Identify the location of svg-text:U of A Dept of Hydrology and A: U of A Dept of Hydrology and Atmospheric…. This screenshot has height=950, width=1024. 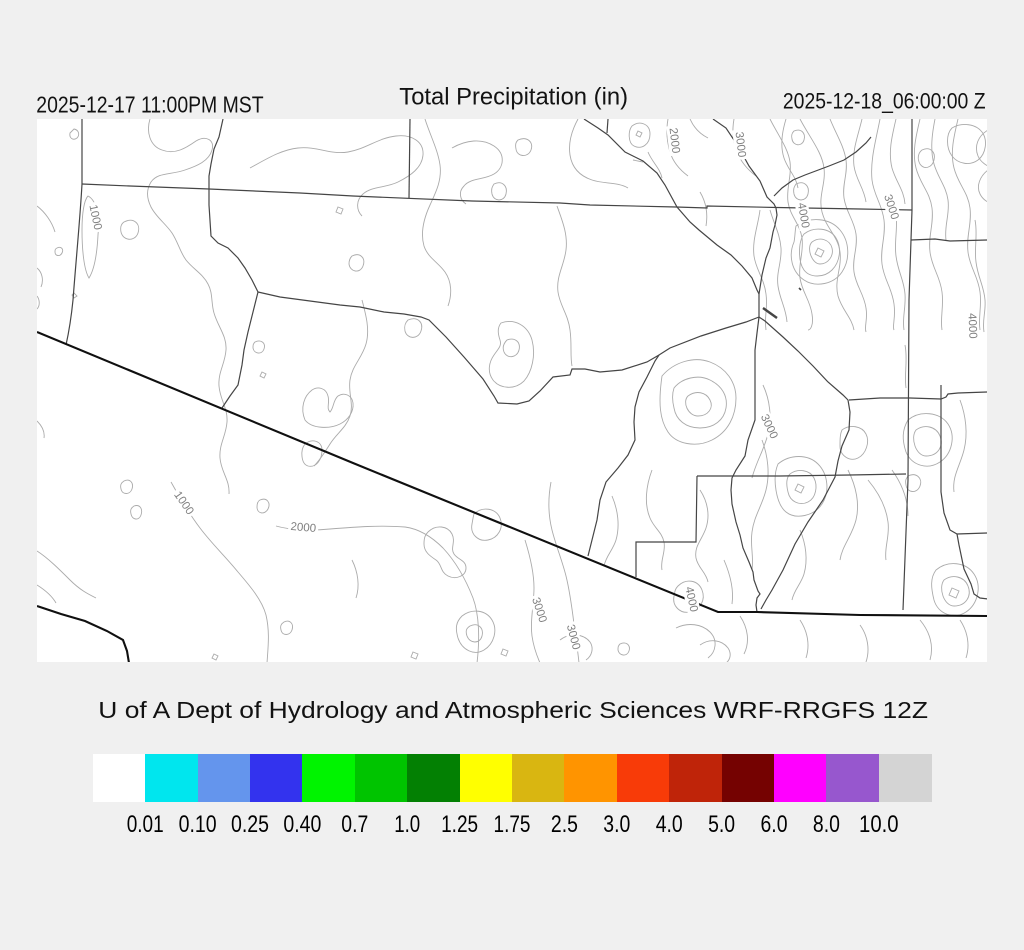
(513, 710).